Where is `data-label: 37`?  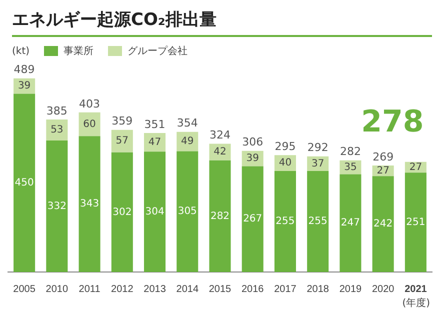 data-label: 37 is located at coordinates (317, 164).